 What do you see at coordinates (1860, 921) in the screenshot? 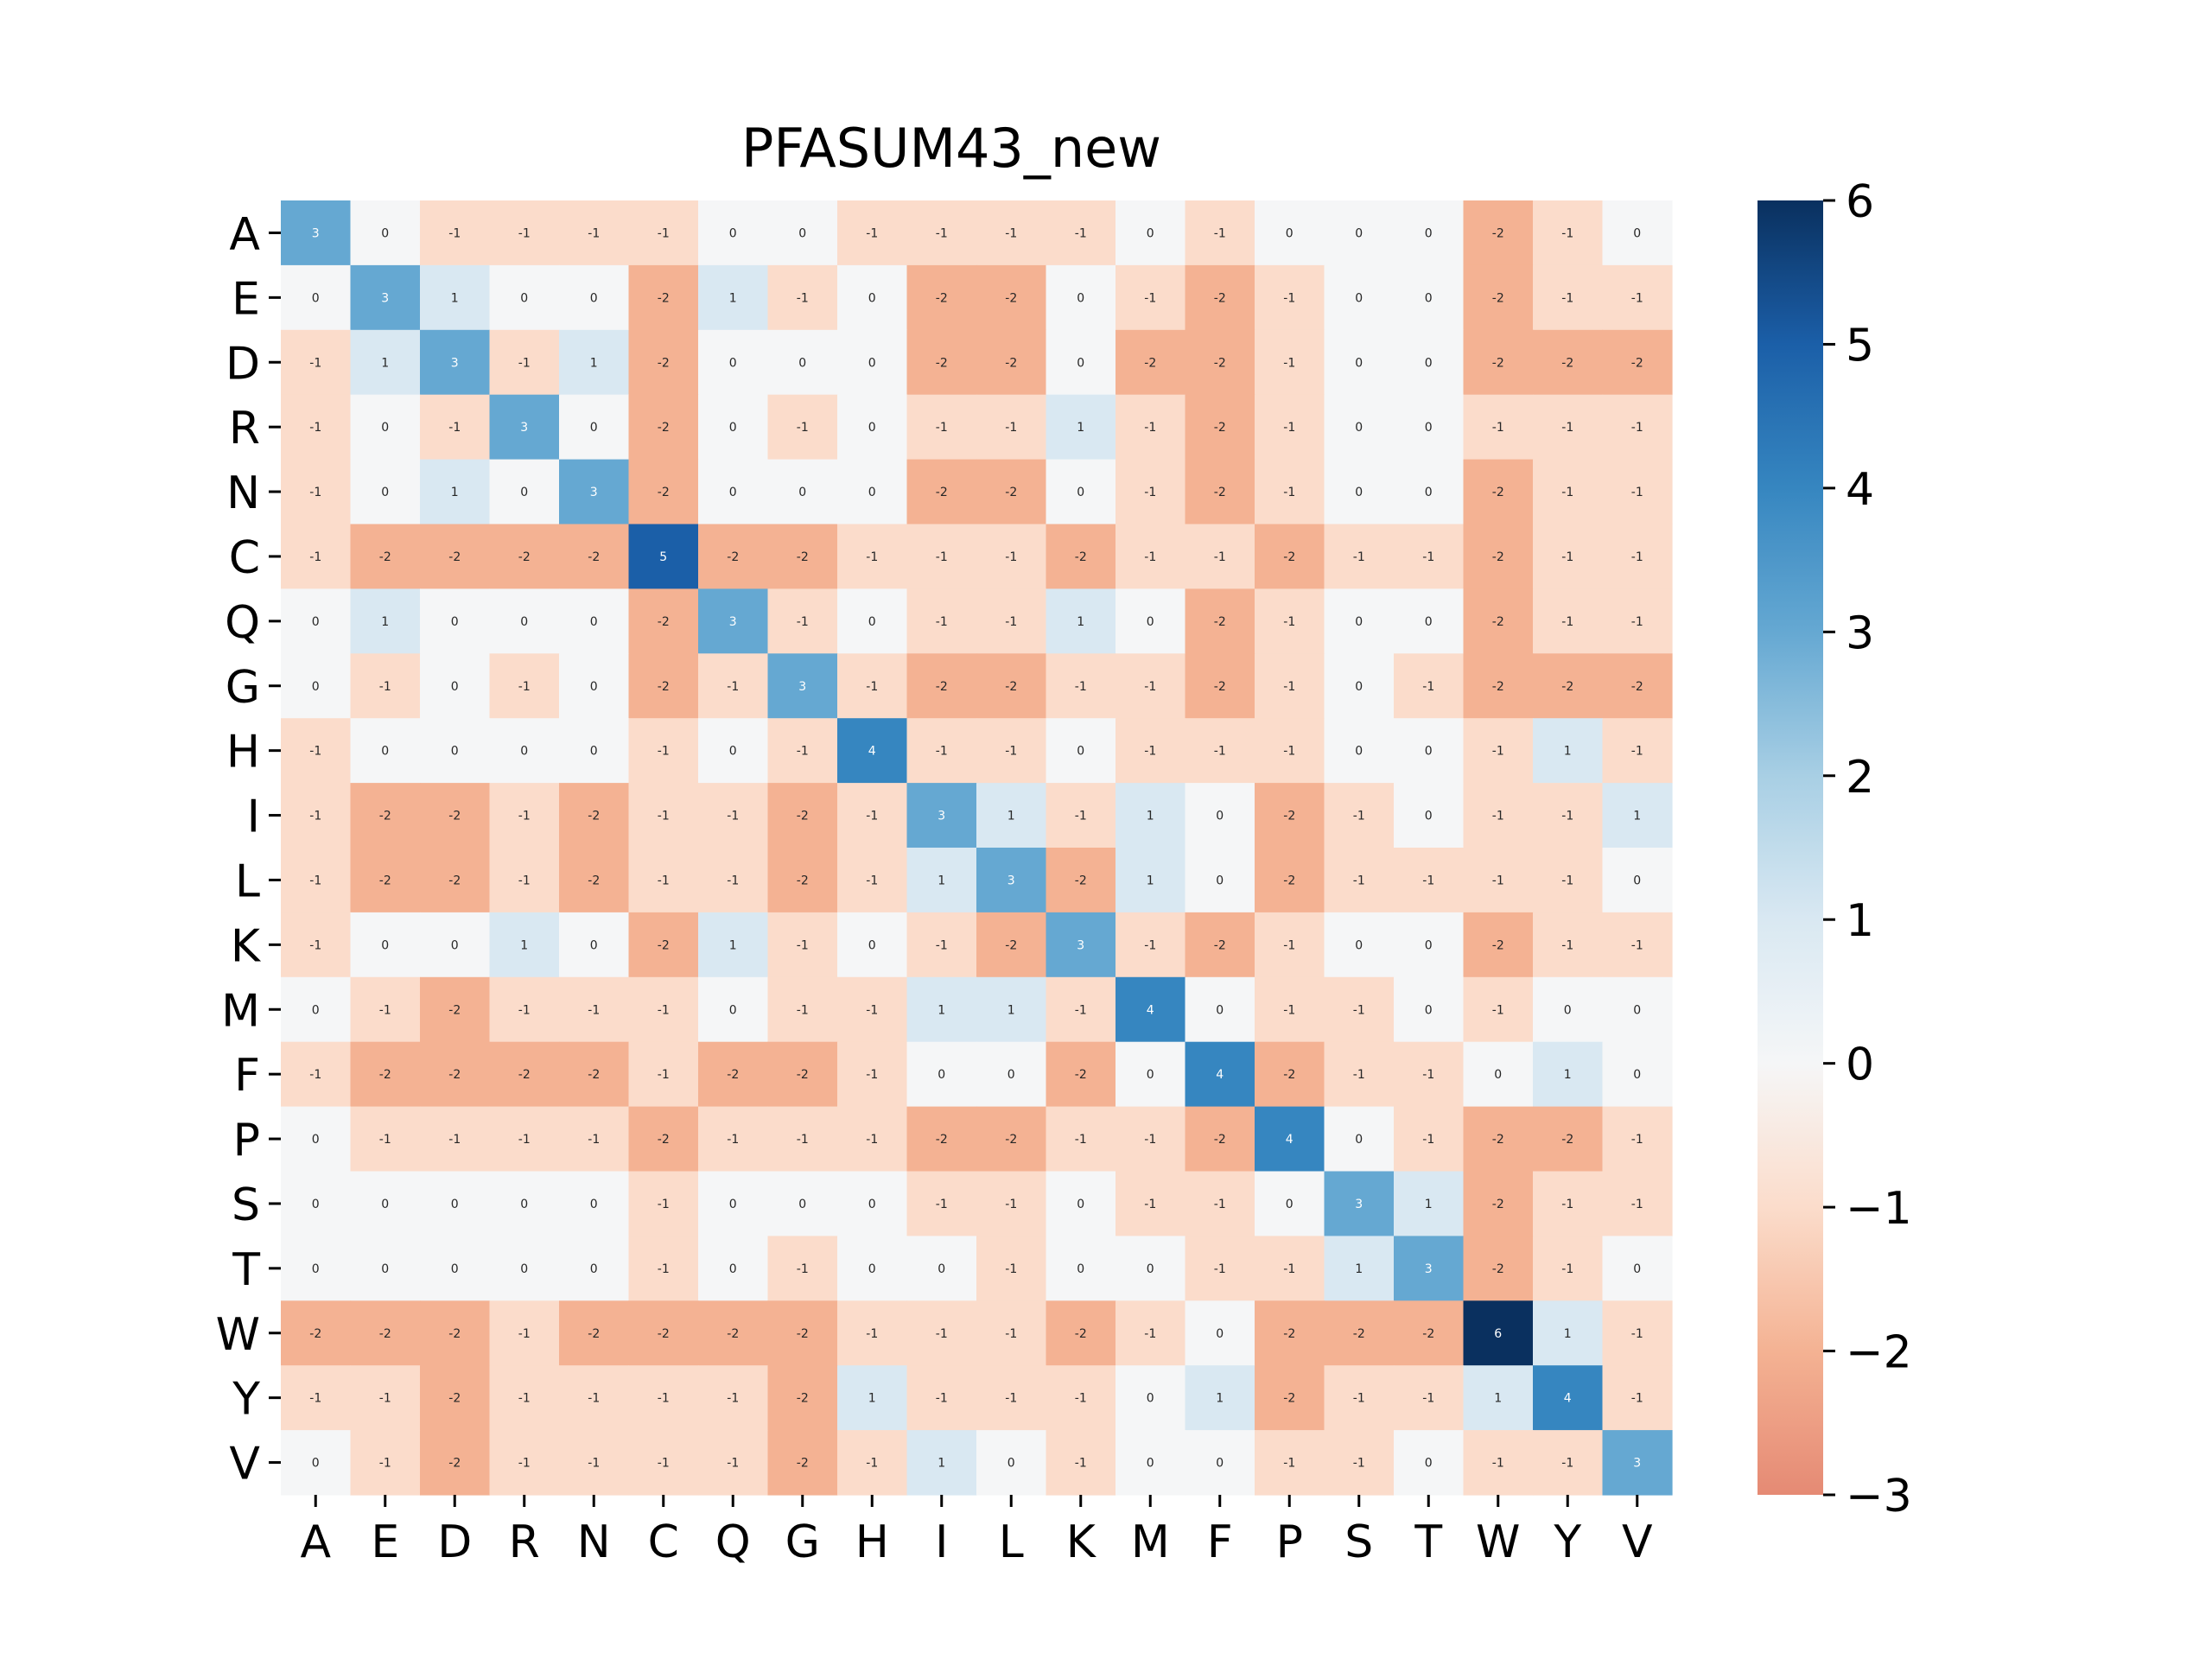
I see `colorbar-tick-label: 1` at bounding box center [1860, 921].